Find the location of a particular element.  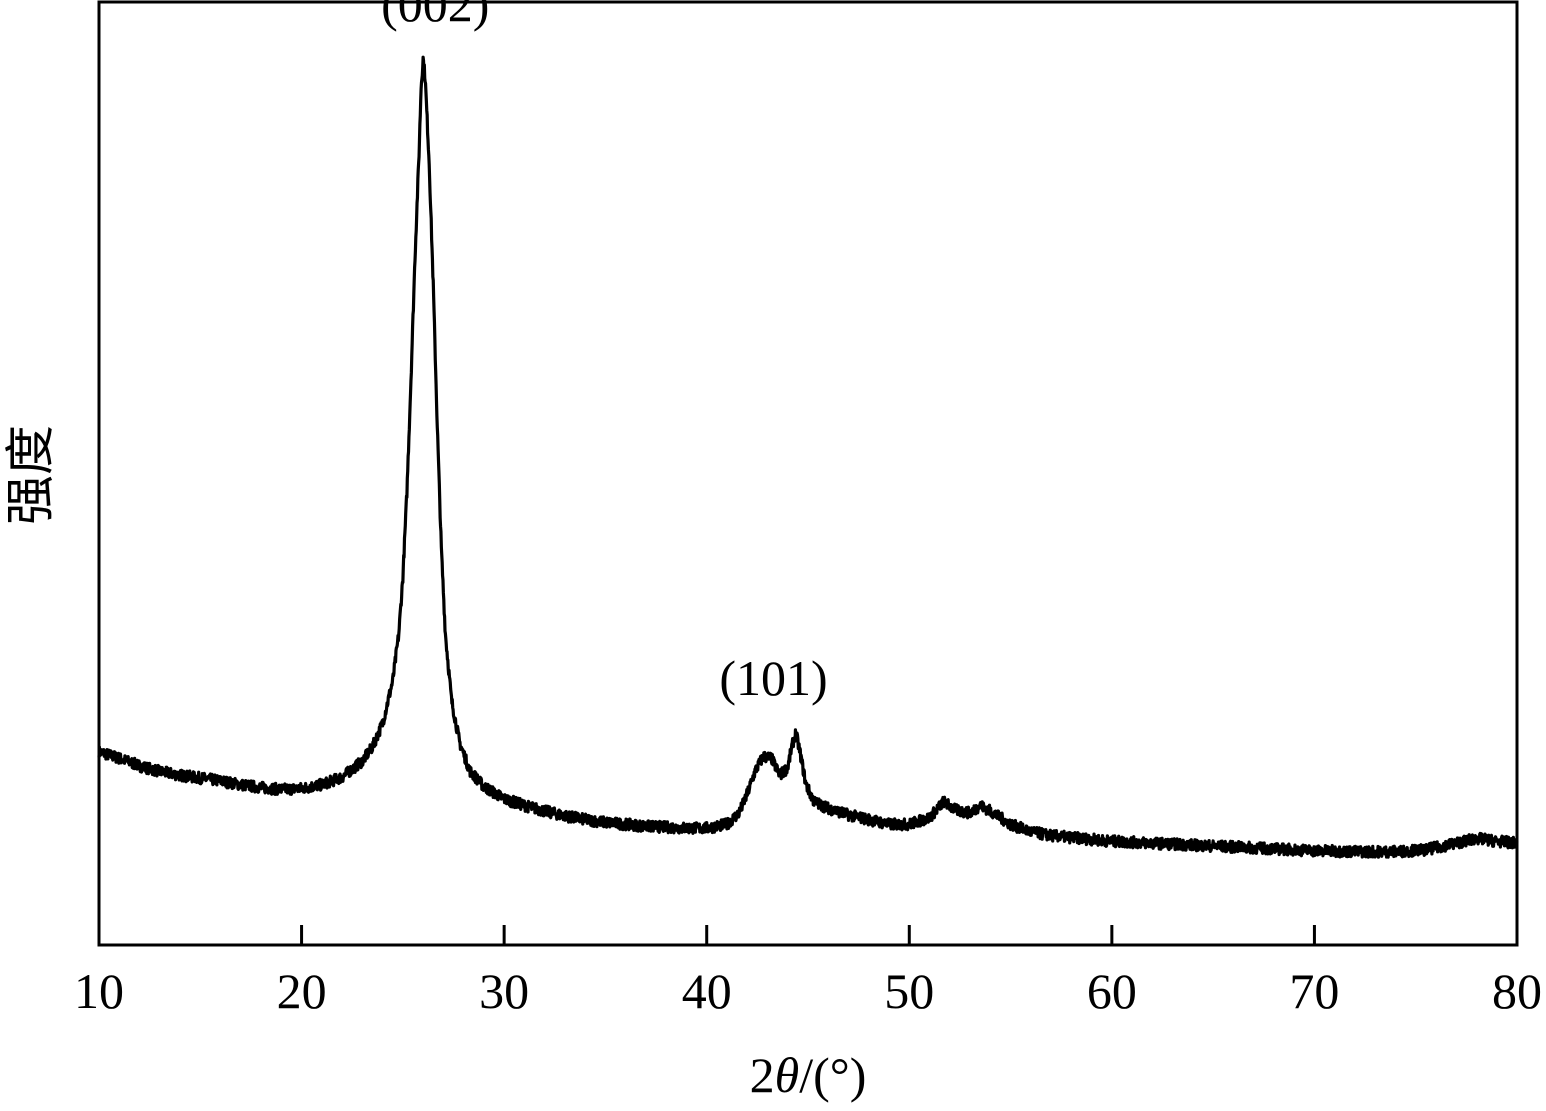

x-ticks is located at coordinates (808, 935).